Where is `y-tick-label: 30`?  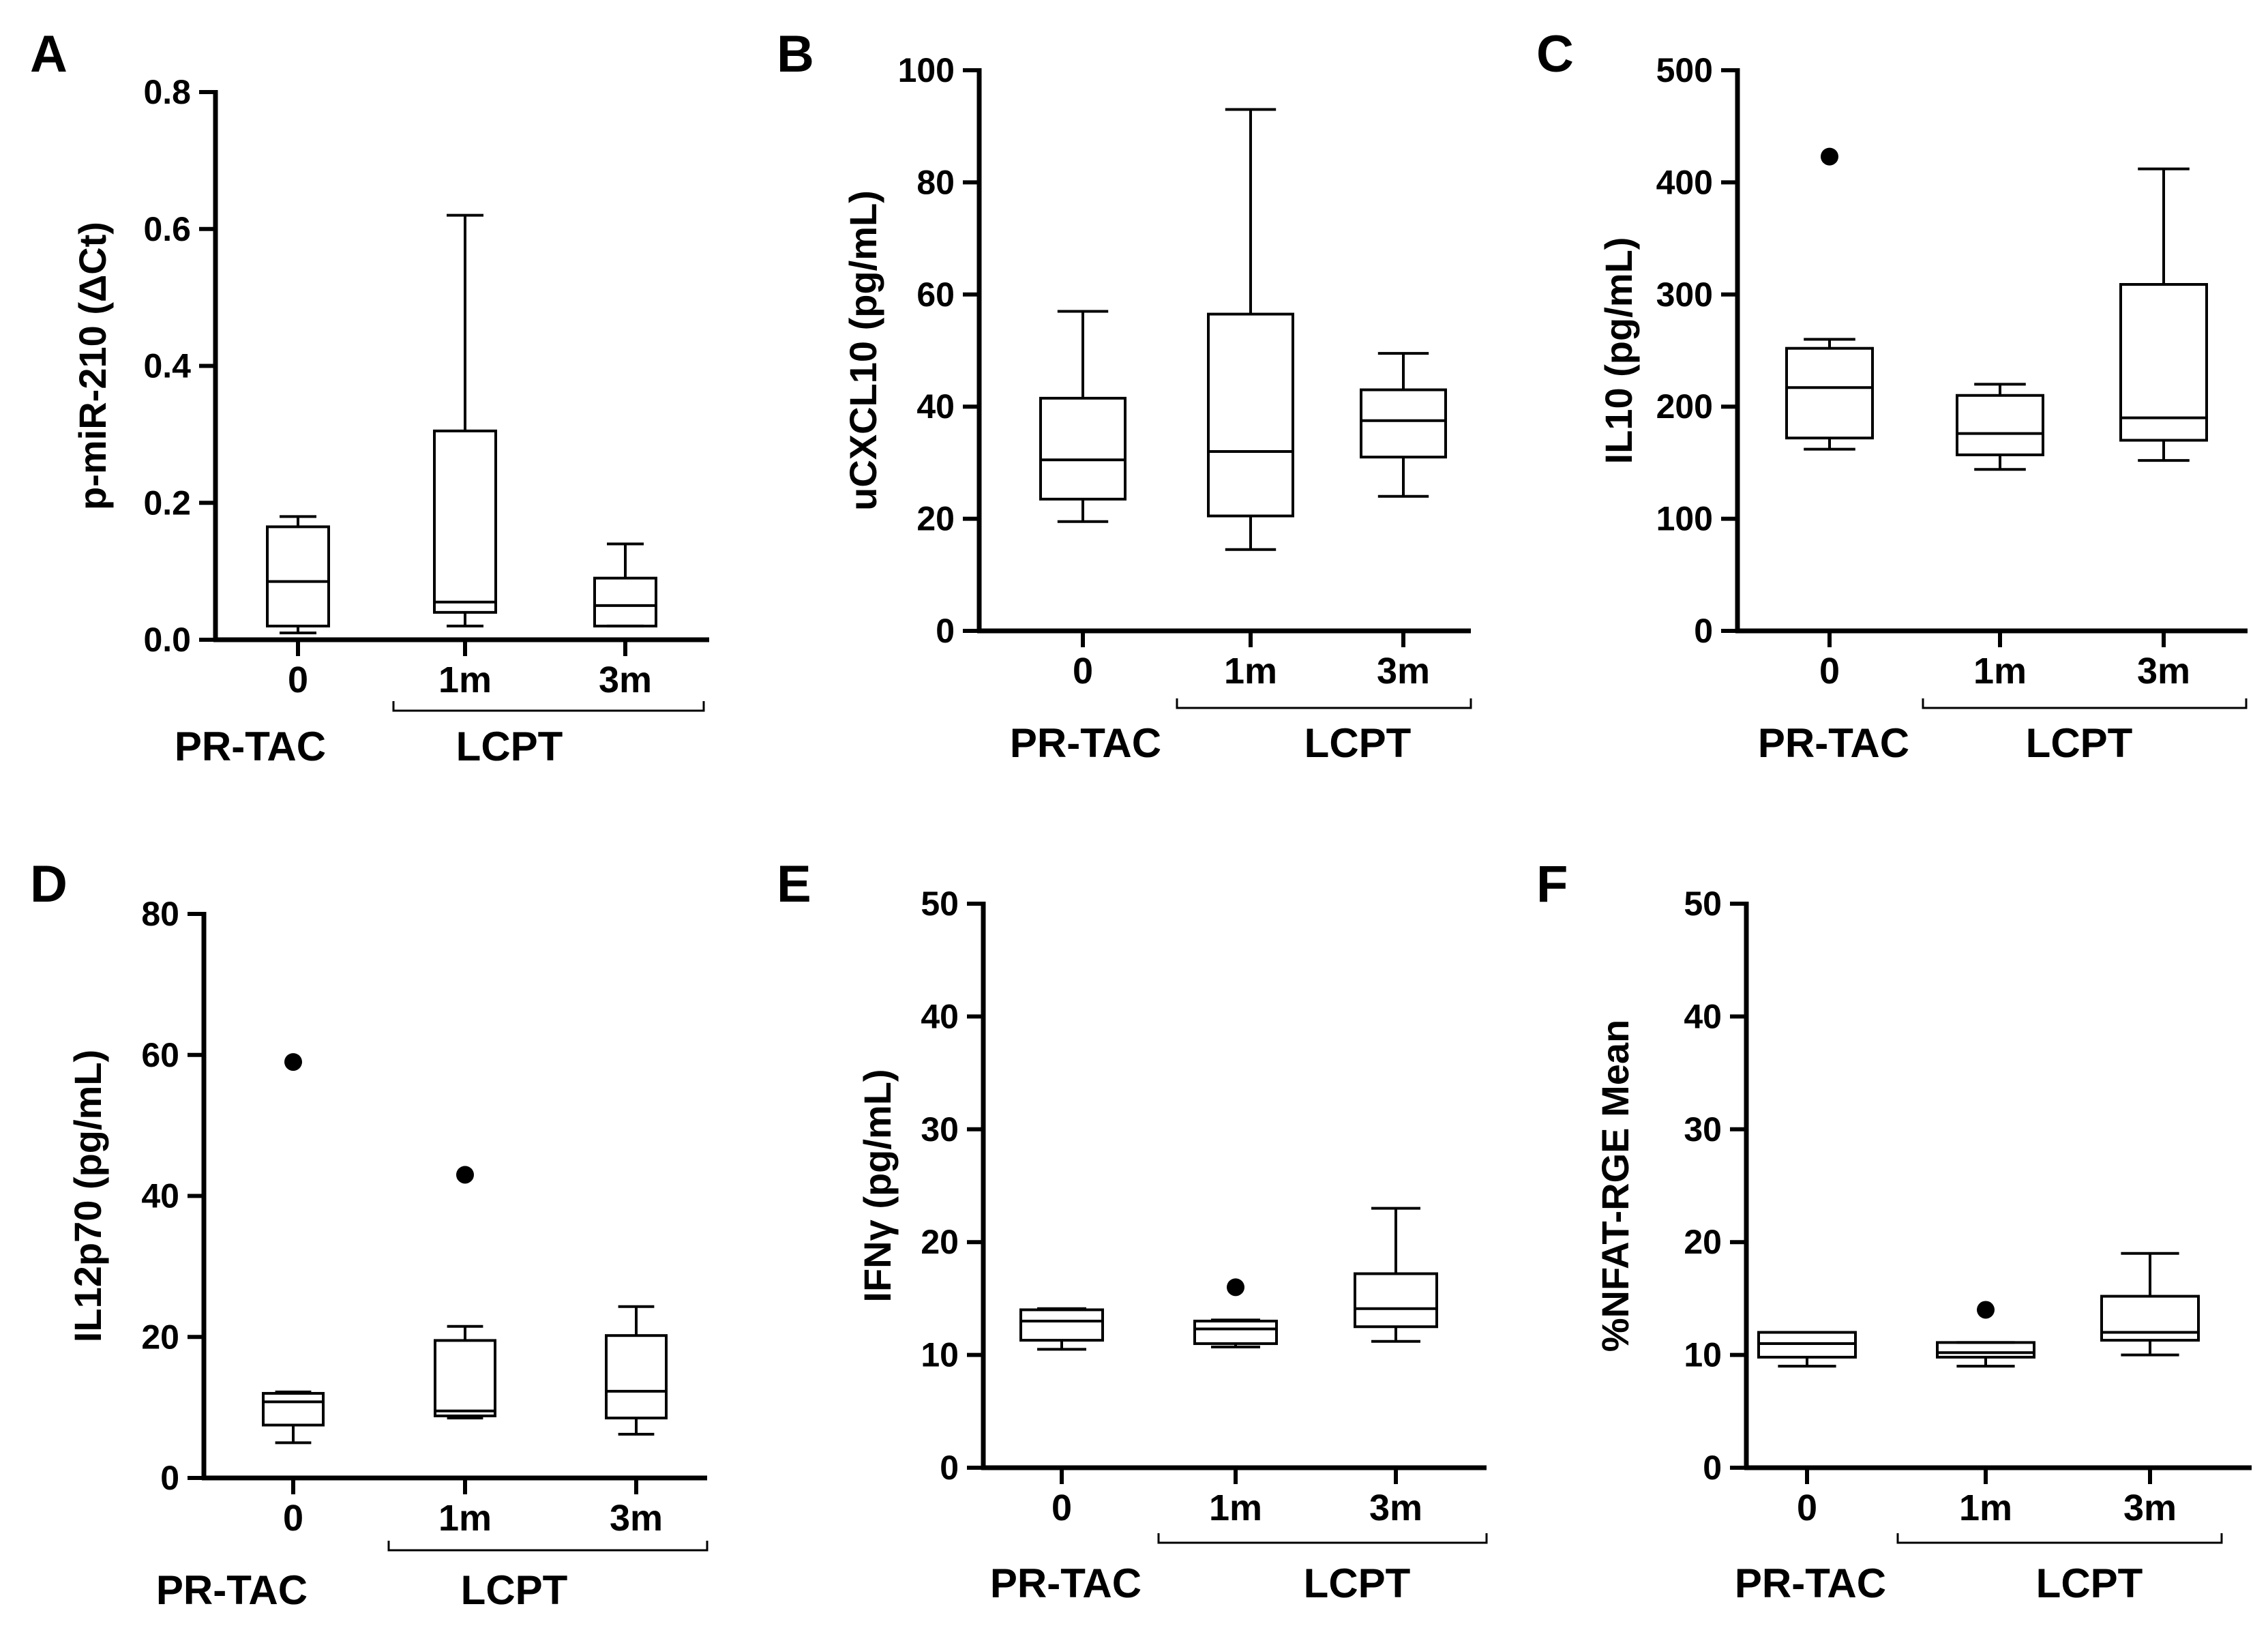 y-tick-label: 30 is located at coordinates (940, 1129).